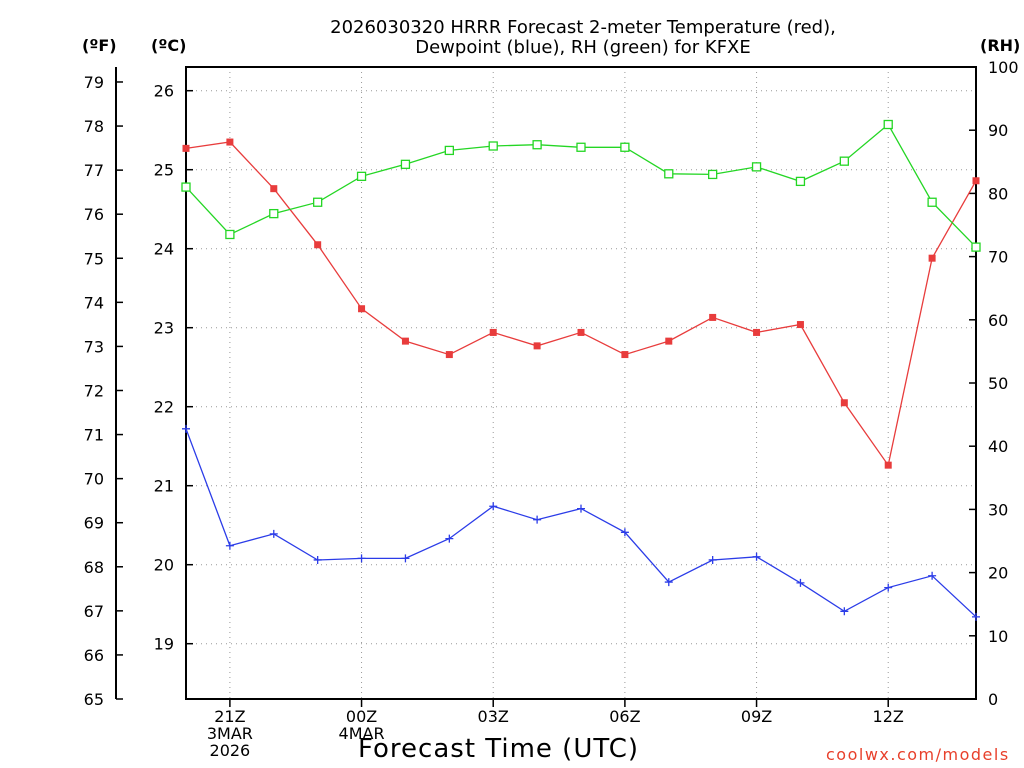  I want to click on fahrenheit-tick-label: 67, so click(94, 611).